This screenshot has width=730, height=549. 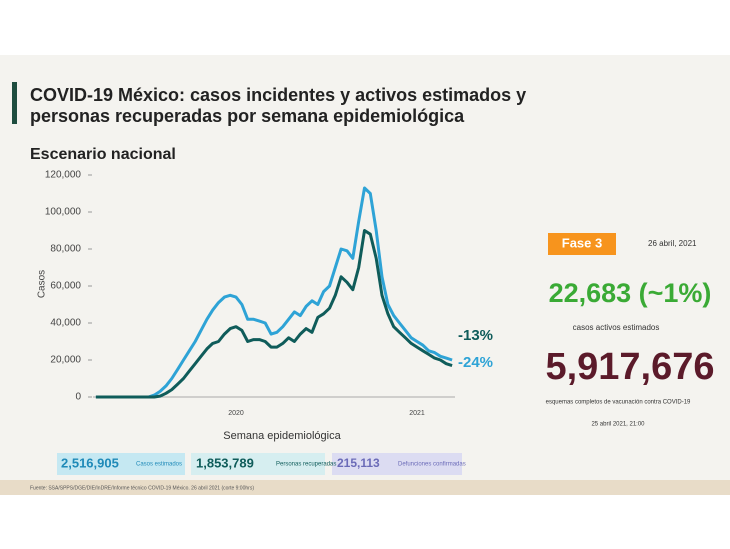 I want to click on y-tick-label: 120,000, so click(x=63, y=175).